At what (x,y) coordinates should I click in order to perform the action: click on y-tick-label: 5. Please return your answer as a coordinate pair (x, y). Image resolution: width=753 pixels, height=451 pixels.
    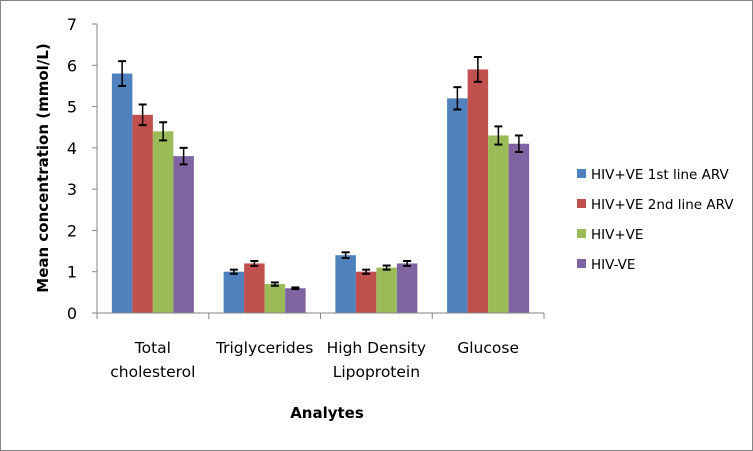
    Looking at the image, I should click on (72, 107).